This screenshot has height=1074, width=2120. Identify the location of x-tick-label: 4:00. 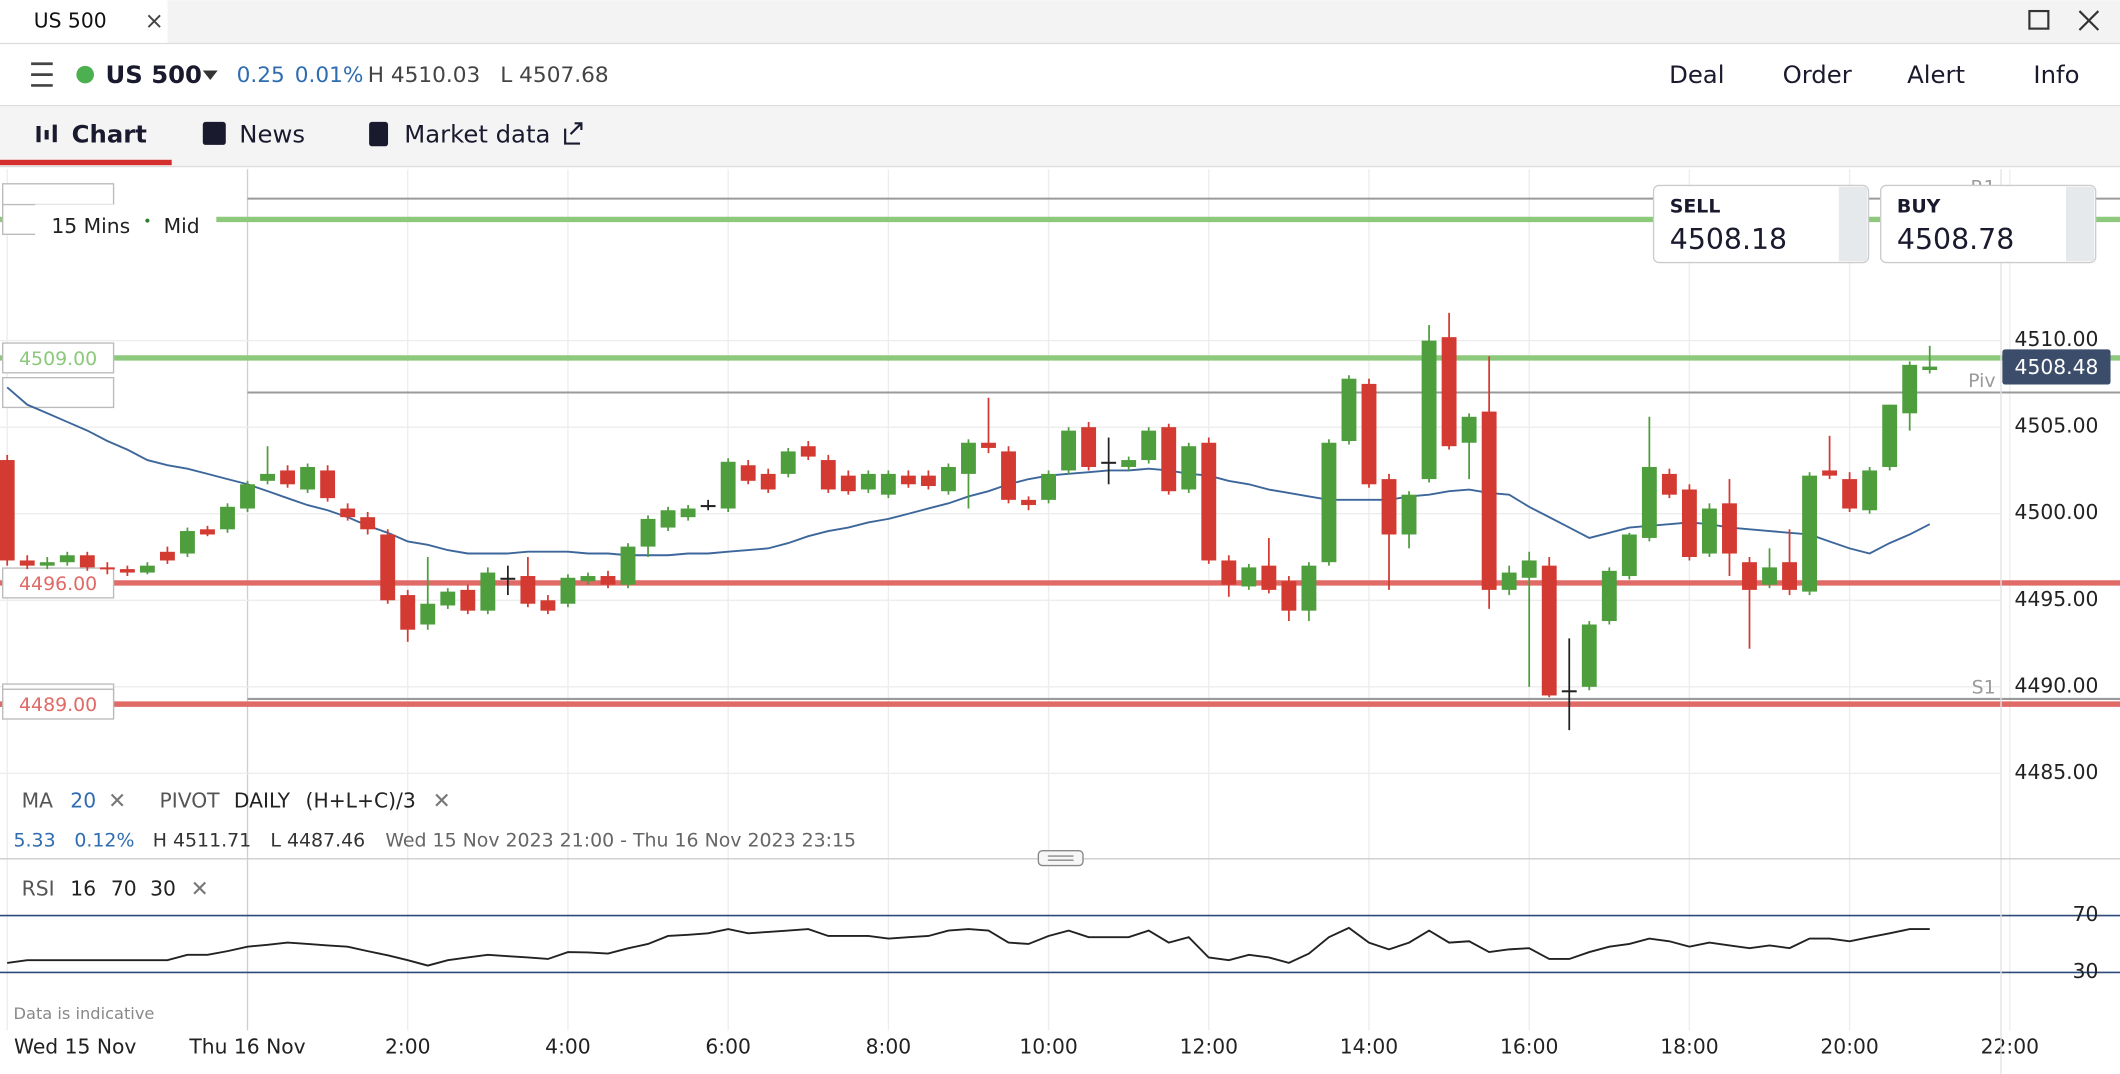
(568, 1047).